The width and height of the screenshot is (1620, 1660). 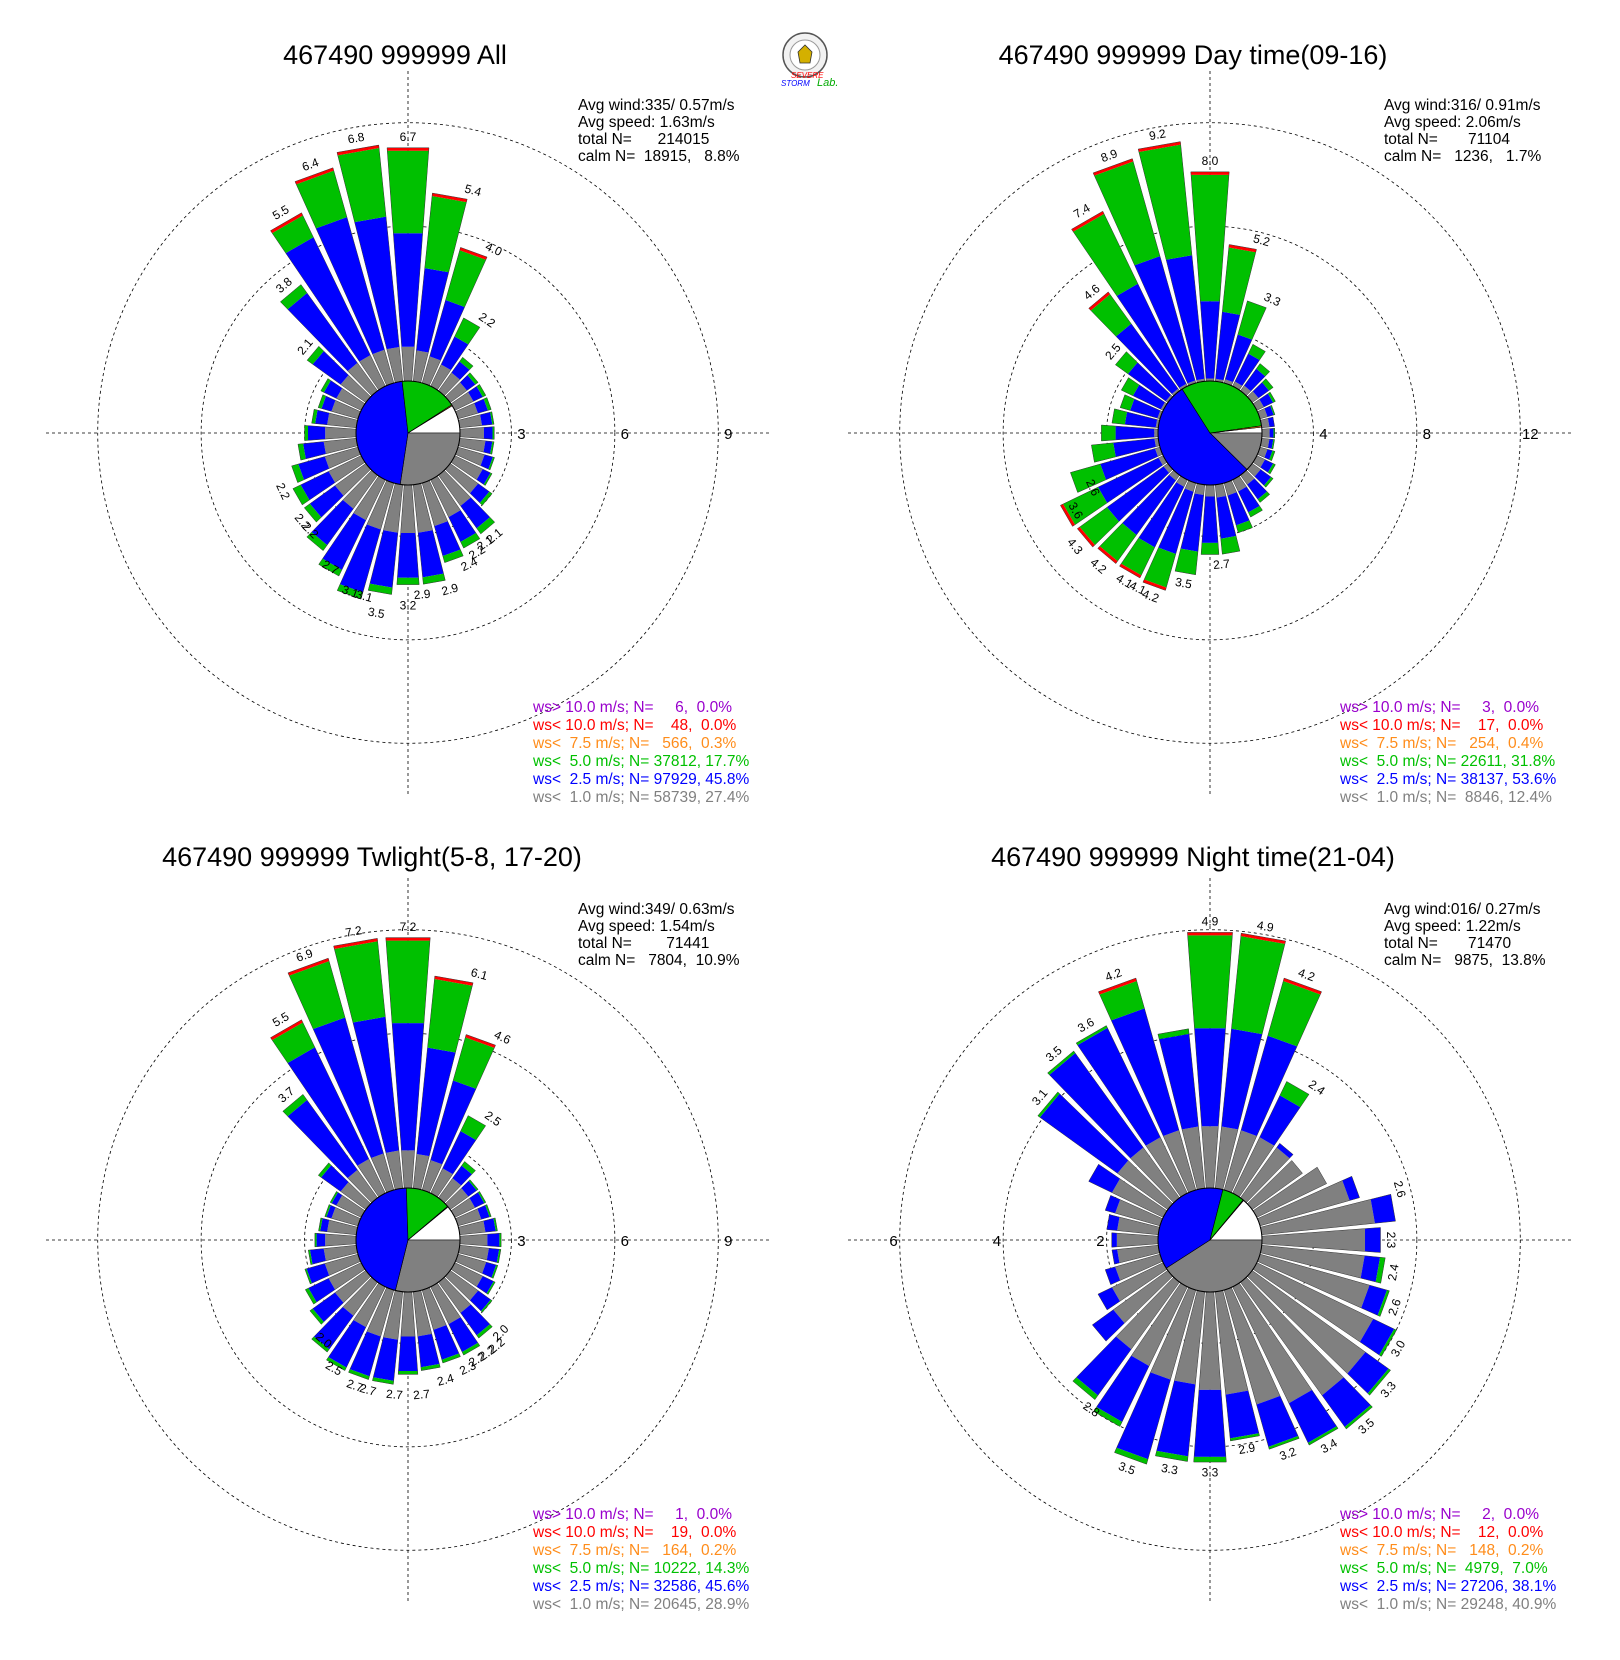 I want to click on ring, so click(x=408, y=433).